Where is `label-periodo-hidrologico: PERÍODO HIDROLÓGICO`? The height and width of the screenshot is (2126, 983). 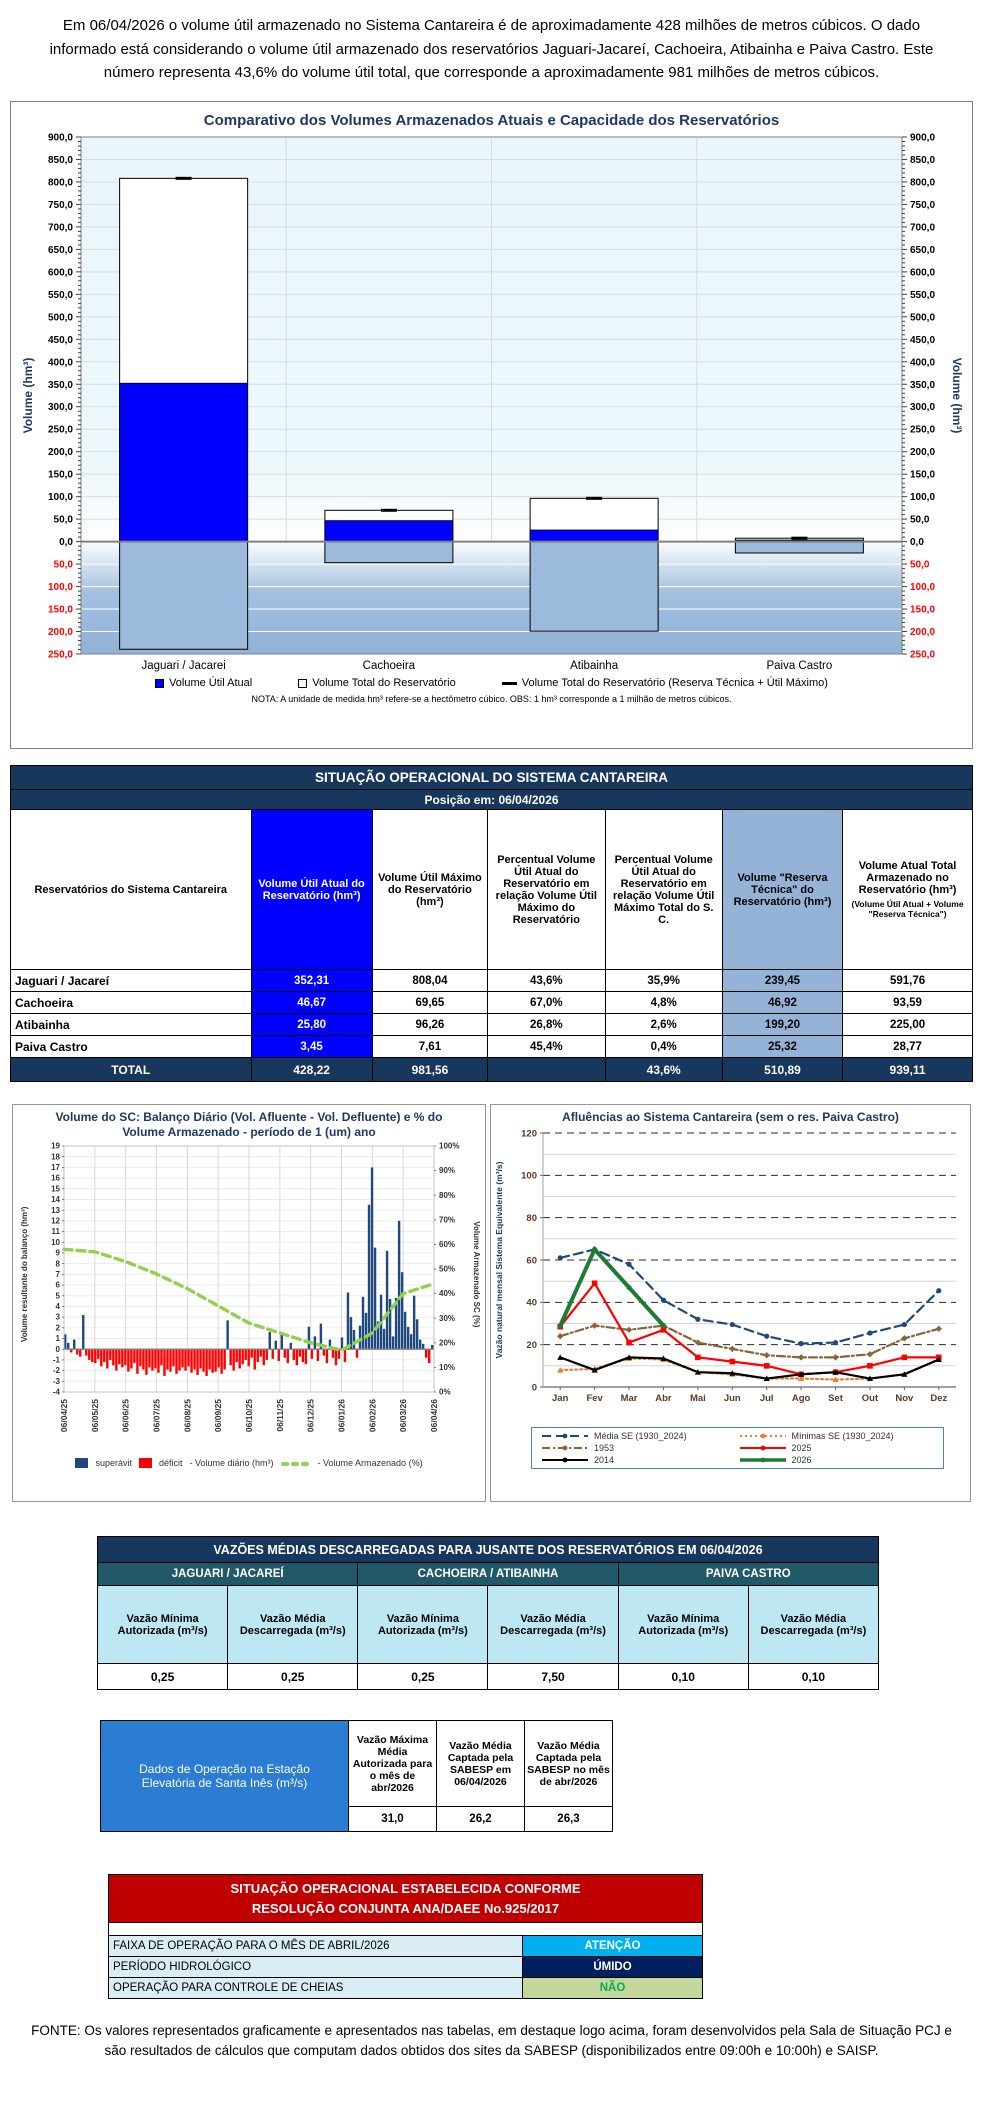 label-periodo-hidrologico: PERÍODO HIDROLÓGICO is located at coordinates (315, 1967).